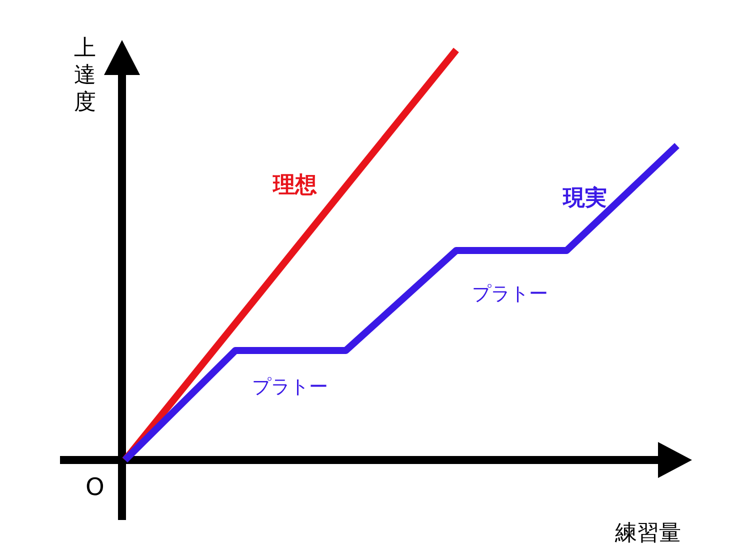 The height and width of the screenshot is (558, 731). What do you see at coordinates (584, 198) in the screenshot?
I see `series-label: 現実` at bounding box center [584, 198].